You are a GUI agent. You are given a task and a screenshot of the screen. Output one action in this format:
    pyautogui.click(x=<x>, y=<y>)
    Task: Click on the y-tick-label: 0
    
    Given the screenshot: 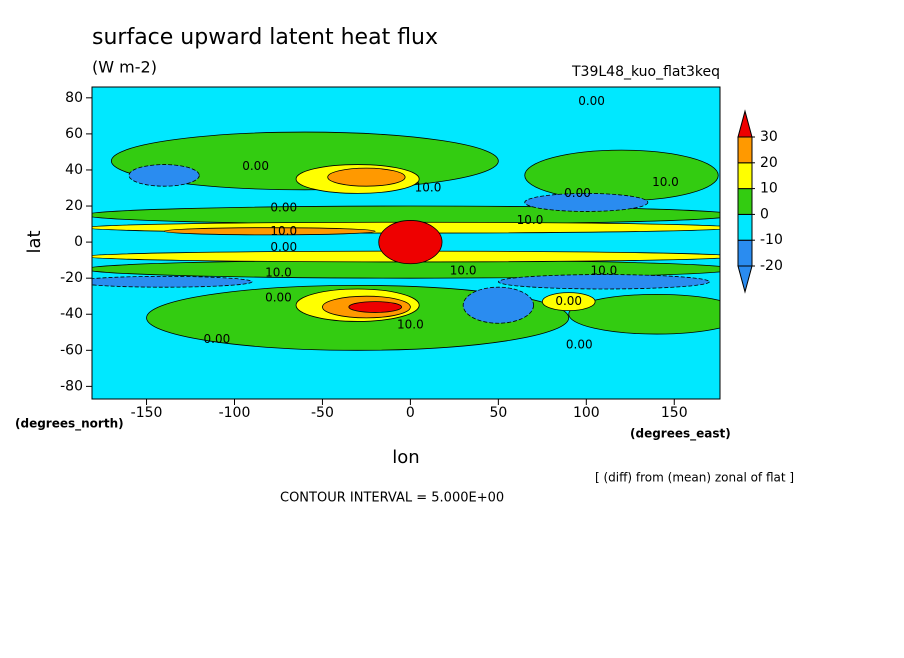 What is the action you would take?
    pyautogui.click(x=78, y=242)
    